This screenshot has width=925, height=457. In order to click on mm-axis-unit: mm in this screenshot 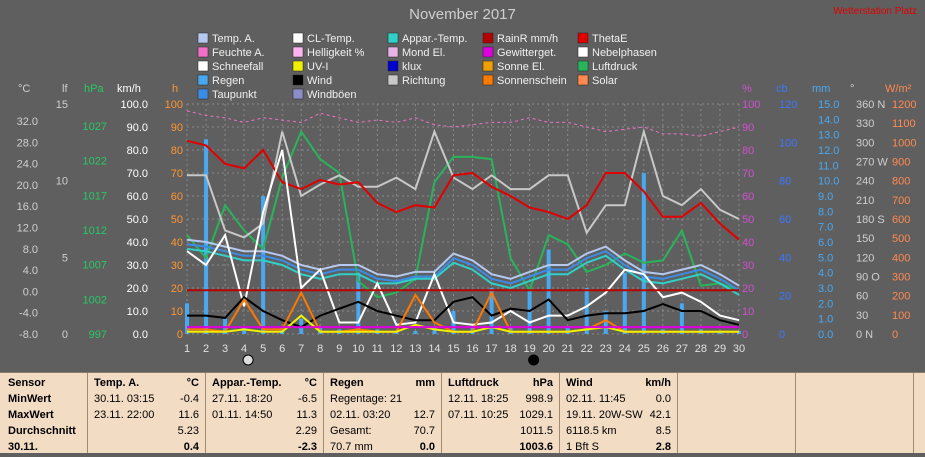, I will do `click(821, 89)`.